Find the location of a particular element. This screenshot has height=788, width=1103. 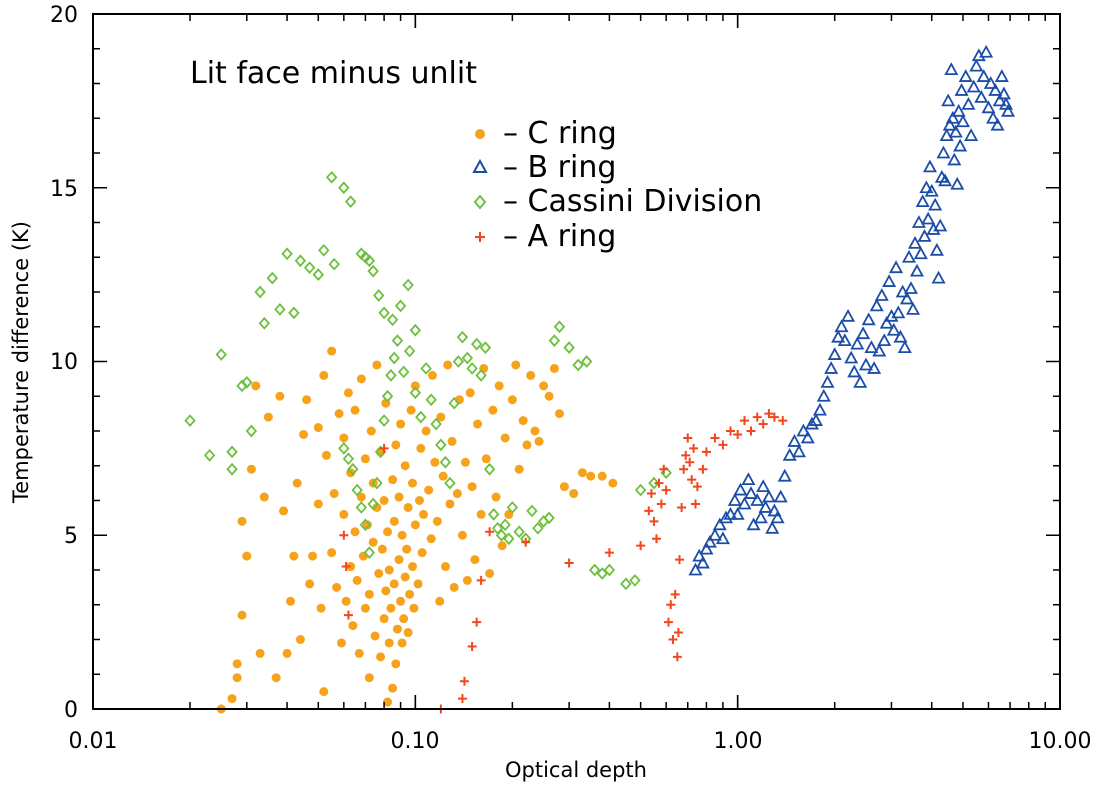

y-tick-label: 15 is located at coordinates (64, 189).